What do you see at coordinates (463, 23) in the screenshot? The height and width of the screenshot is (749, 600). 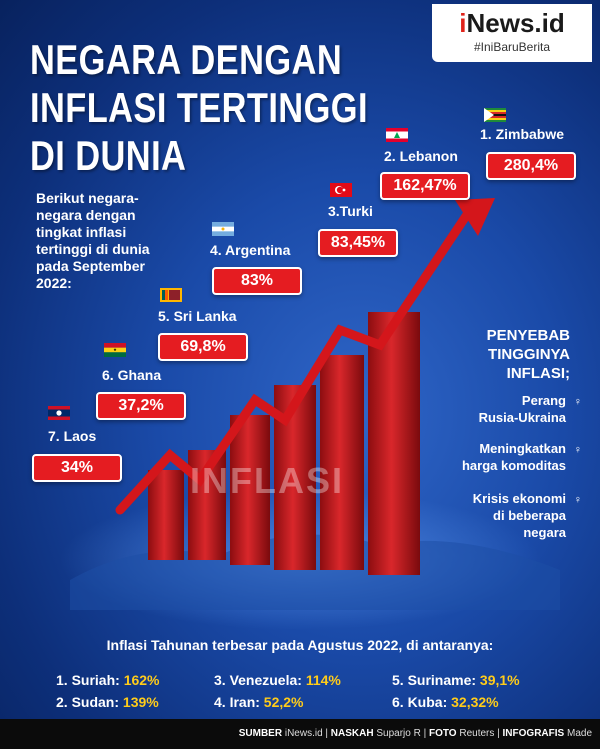 I see `brand-name-i: i` at bounding box center [463, 23].